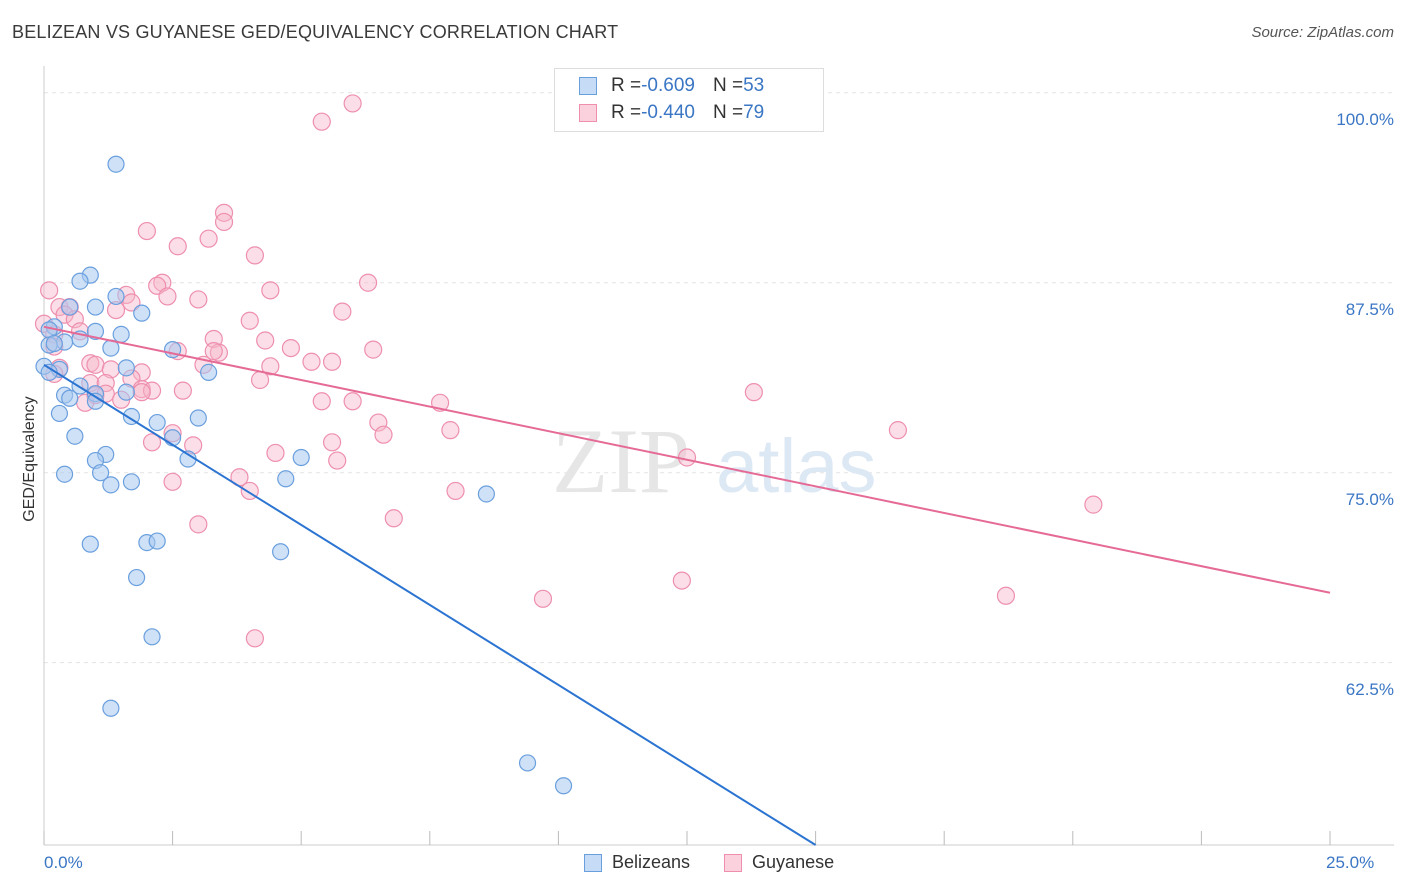  Describe the element at coordinates (588, 113) in the screenshot. I see `legend-swatch-pink` at that location.